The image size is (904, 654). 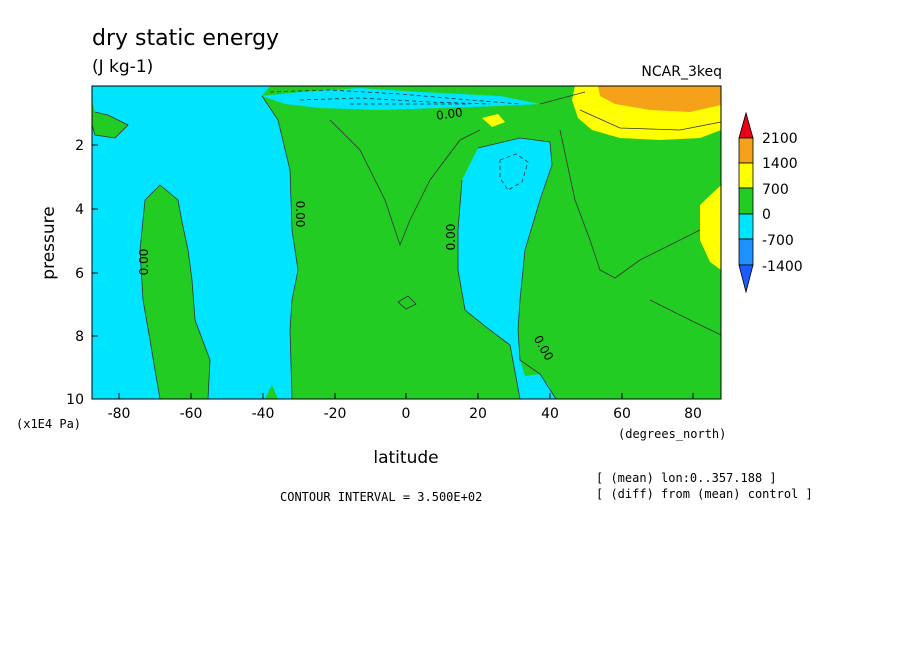 I want to click on x-axis-label: latitude, so click(x=405, y=458).